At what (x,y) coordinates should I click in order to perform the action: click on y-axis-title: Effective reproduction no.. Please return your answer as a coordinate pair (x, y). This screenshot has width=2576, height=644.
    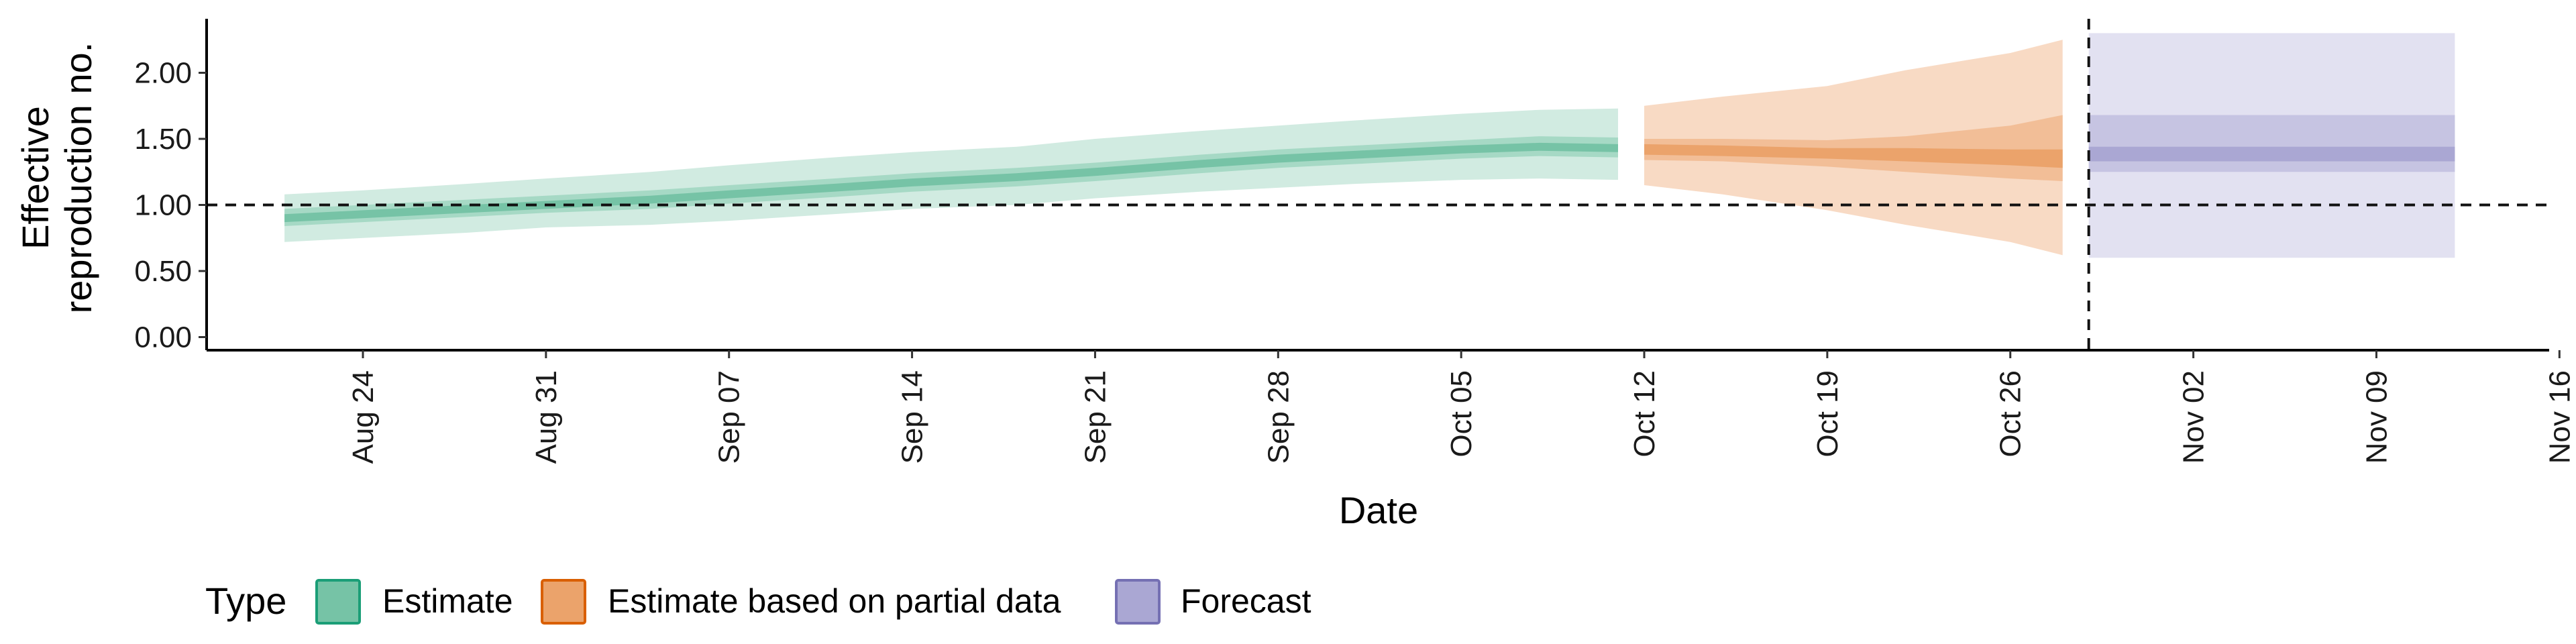
    Looking at the image, I should click on (56, 178).